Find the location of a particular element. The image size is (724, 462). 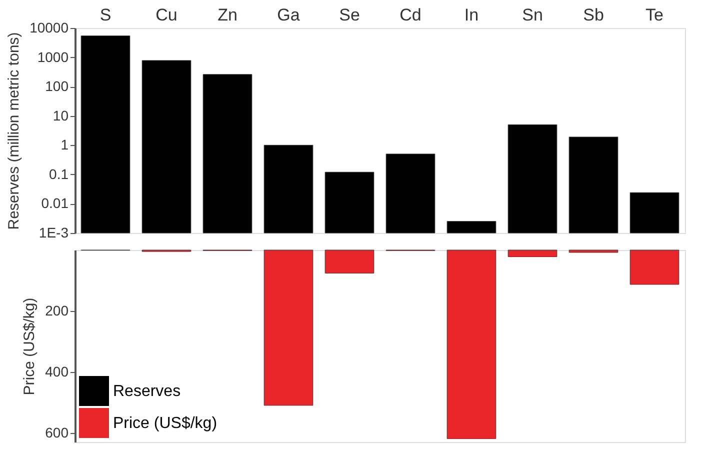

legend-label: Reserves is located at coordinates (147, 391).